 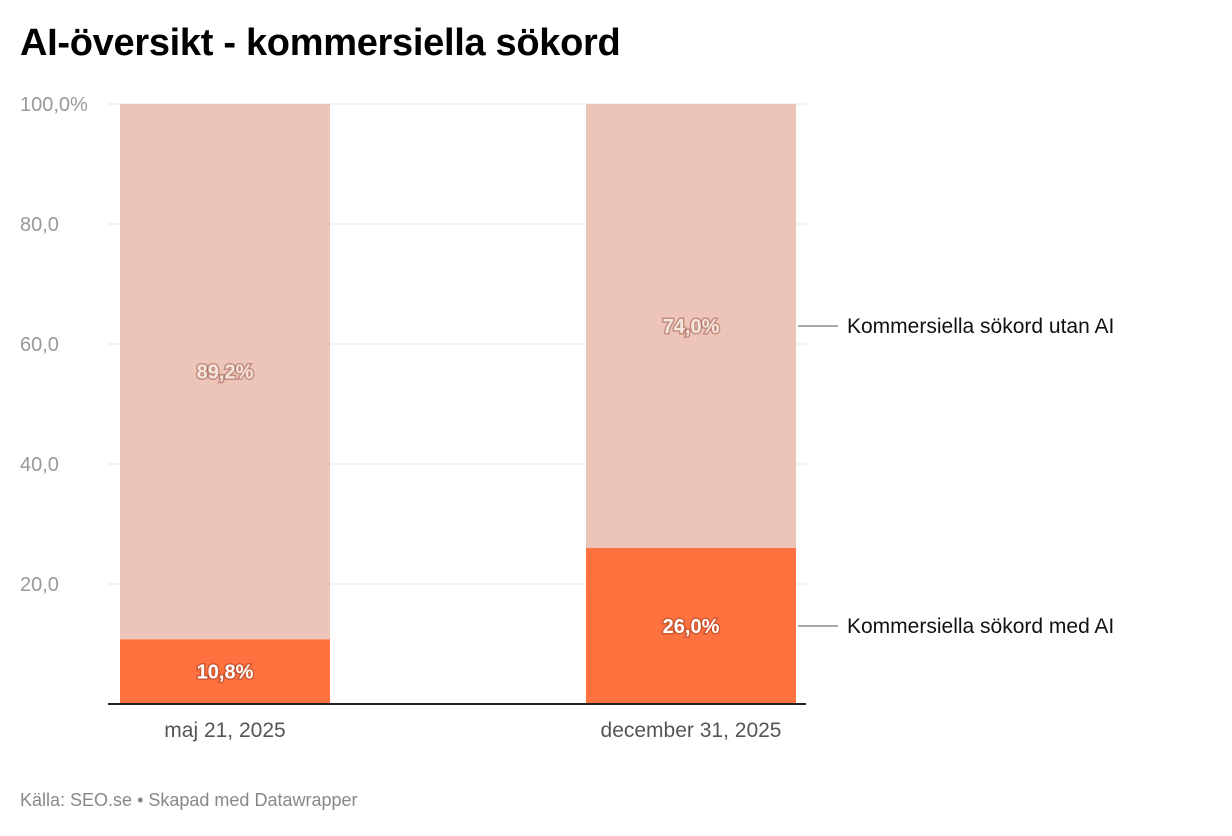 I want to click on x-tick-label: maj 21, 2025, so click(x=224, y=730).